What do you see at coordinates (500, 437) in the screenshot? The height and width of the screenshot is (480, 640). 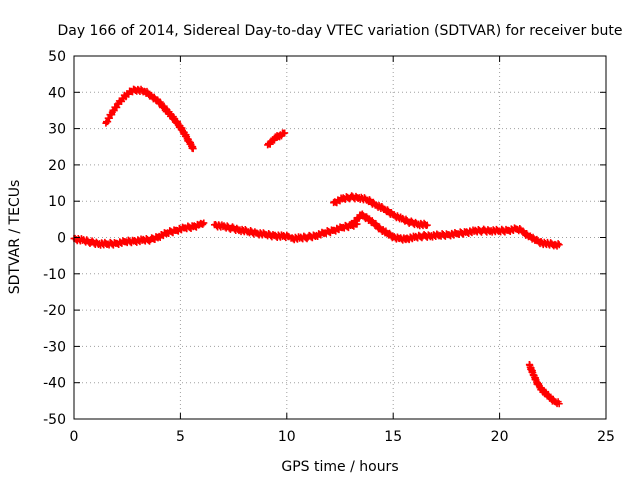 I see `x-tick-label: 20` at bounding box center [500, 437].